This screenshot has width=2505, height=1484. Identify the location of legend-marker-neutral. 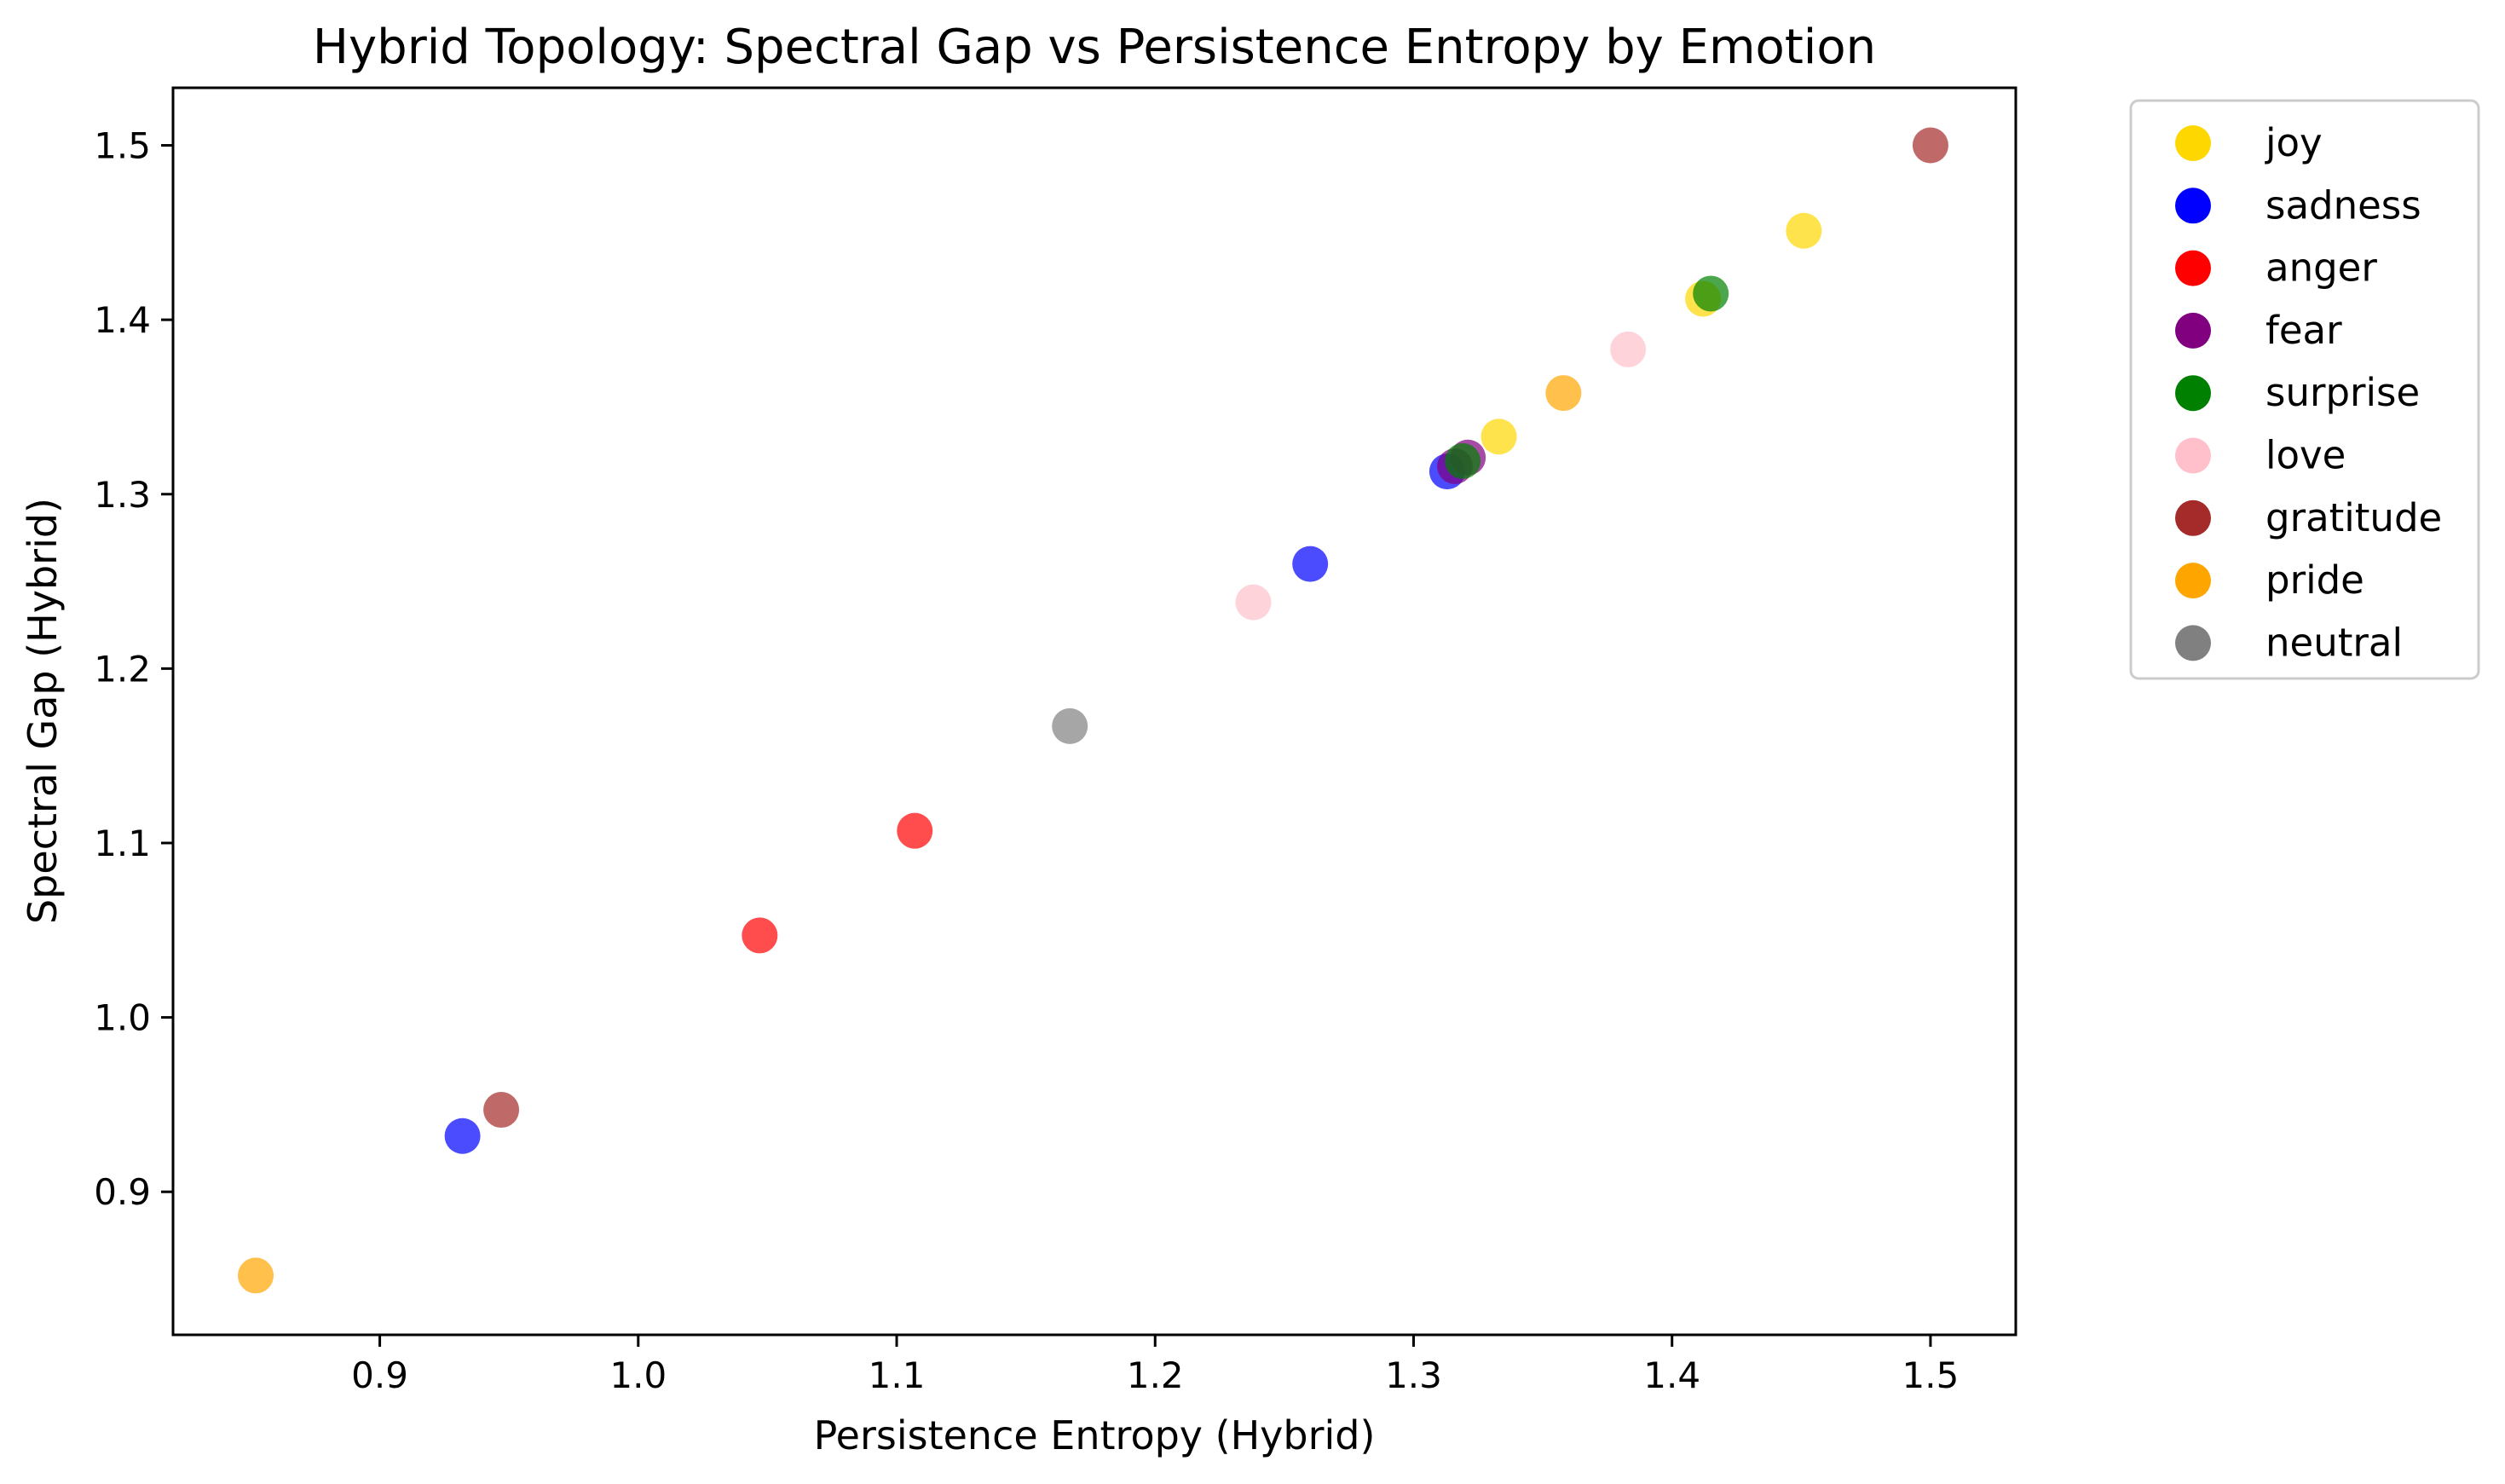
(2193, 643).